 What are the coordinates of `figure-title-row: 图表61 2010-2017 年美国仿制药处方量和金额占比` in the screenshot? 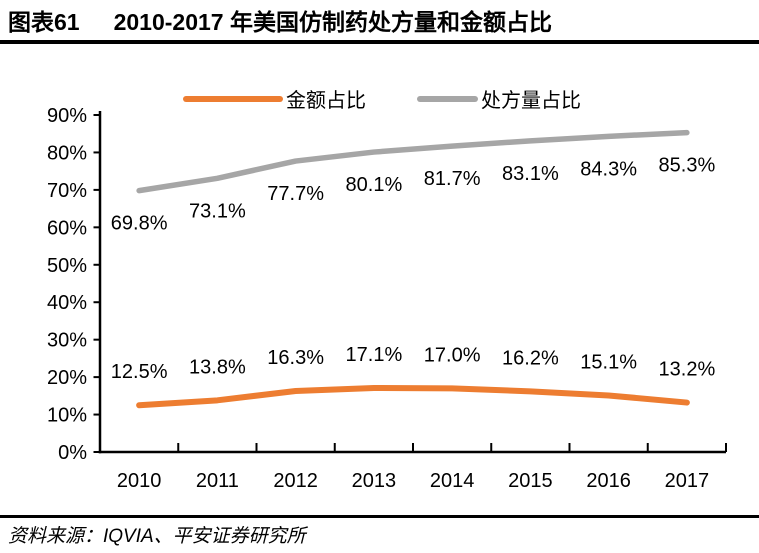 It's located at (280, 22).